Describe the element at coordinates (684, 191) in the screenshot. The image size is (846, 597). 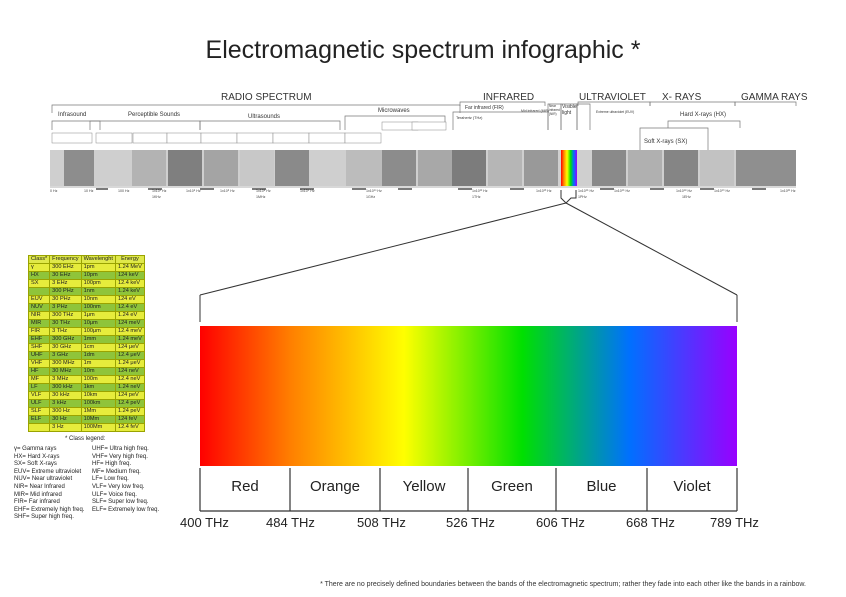
I see `axis-tick: 1x10¹⁸ Hz` at that location.